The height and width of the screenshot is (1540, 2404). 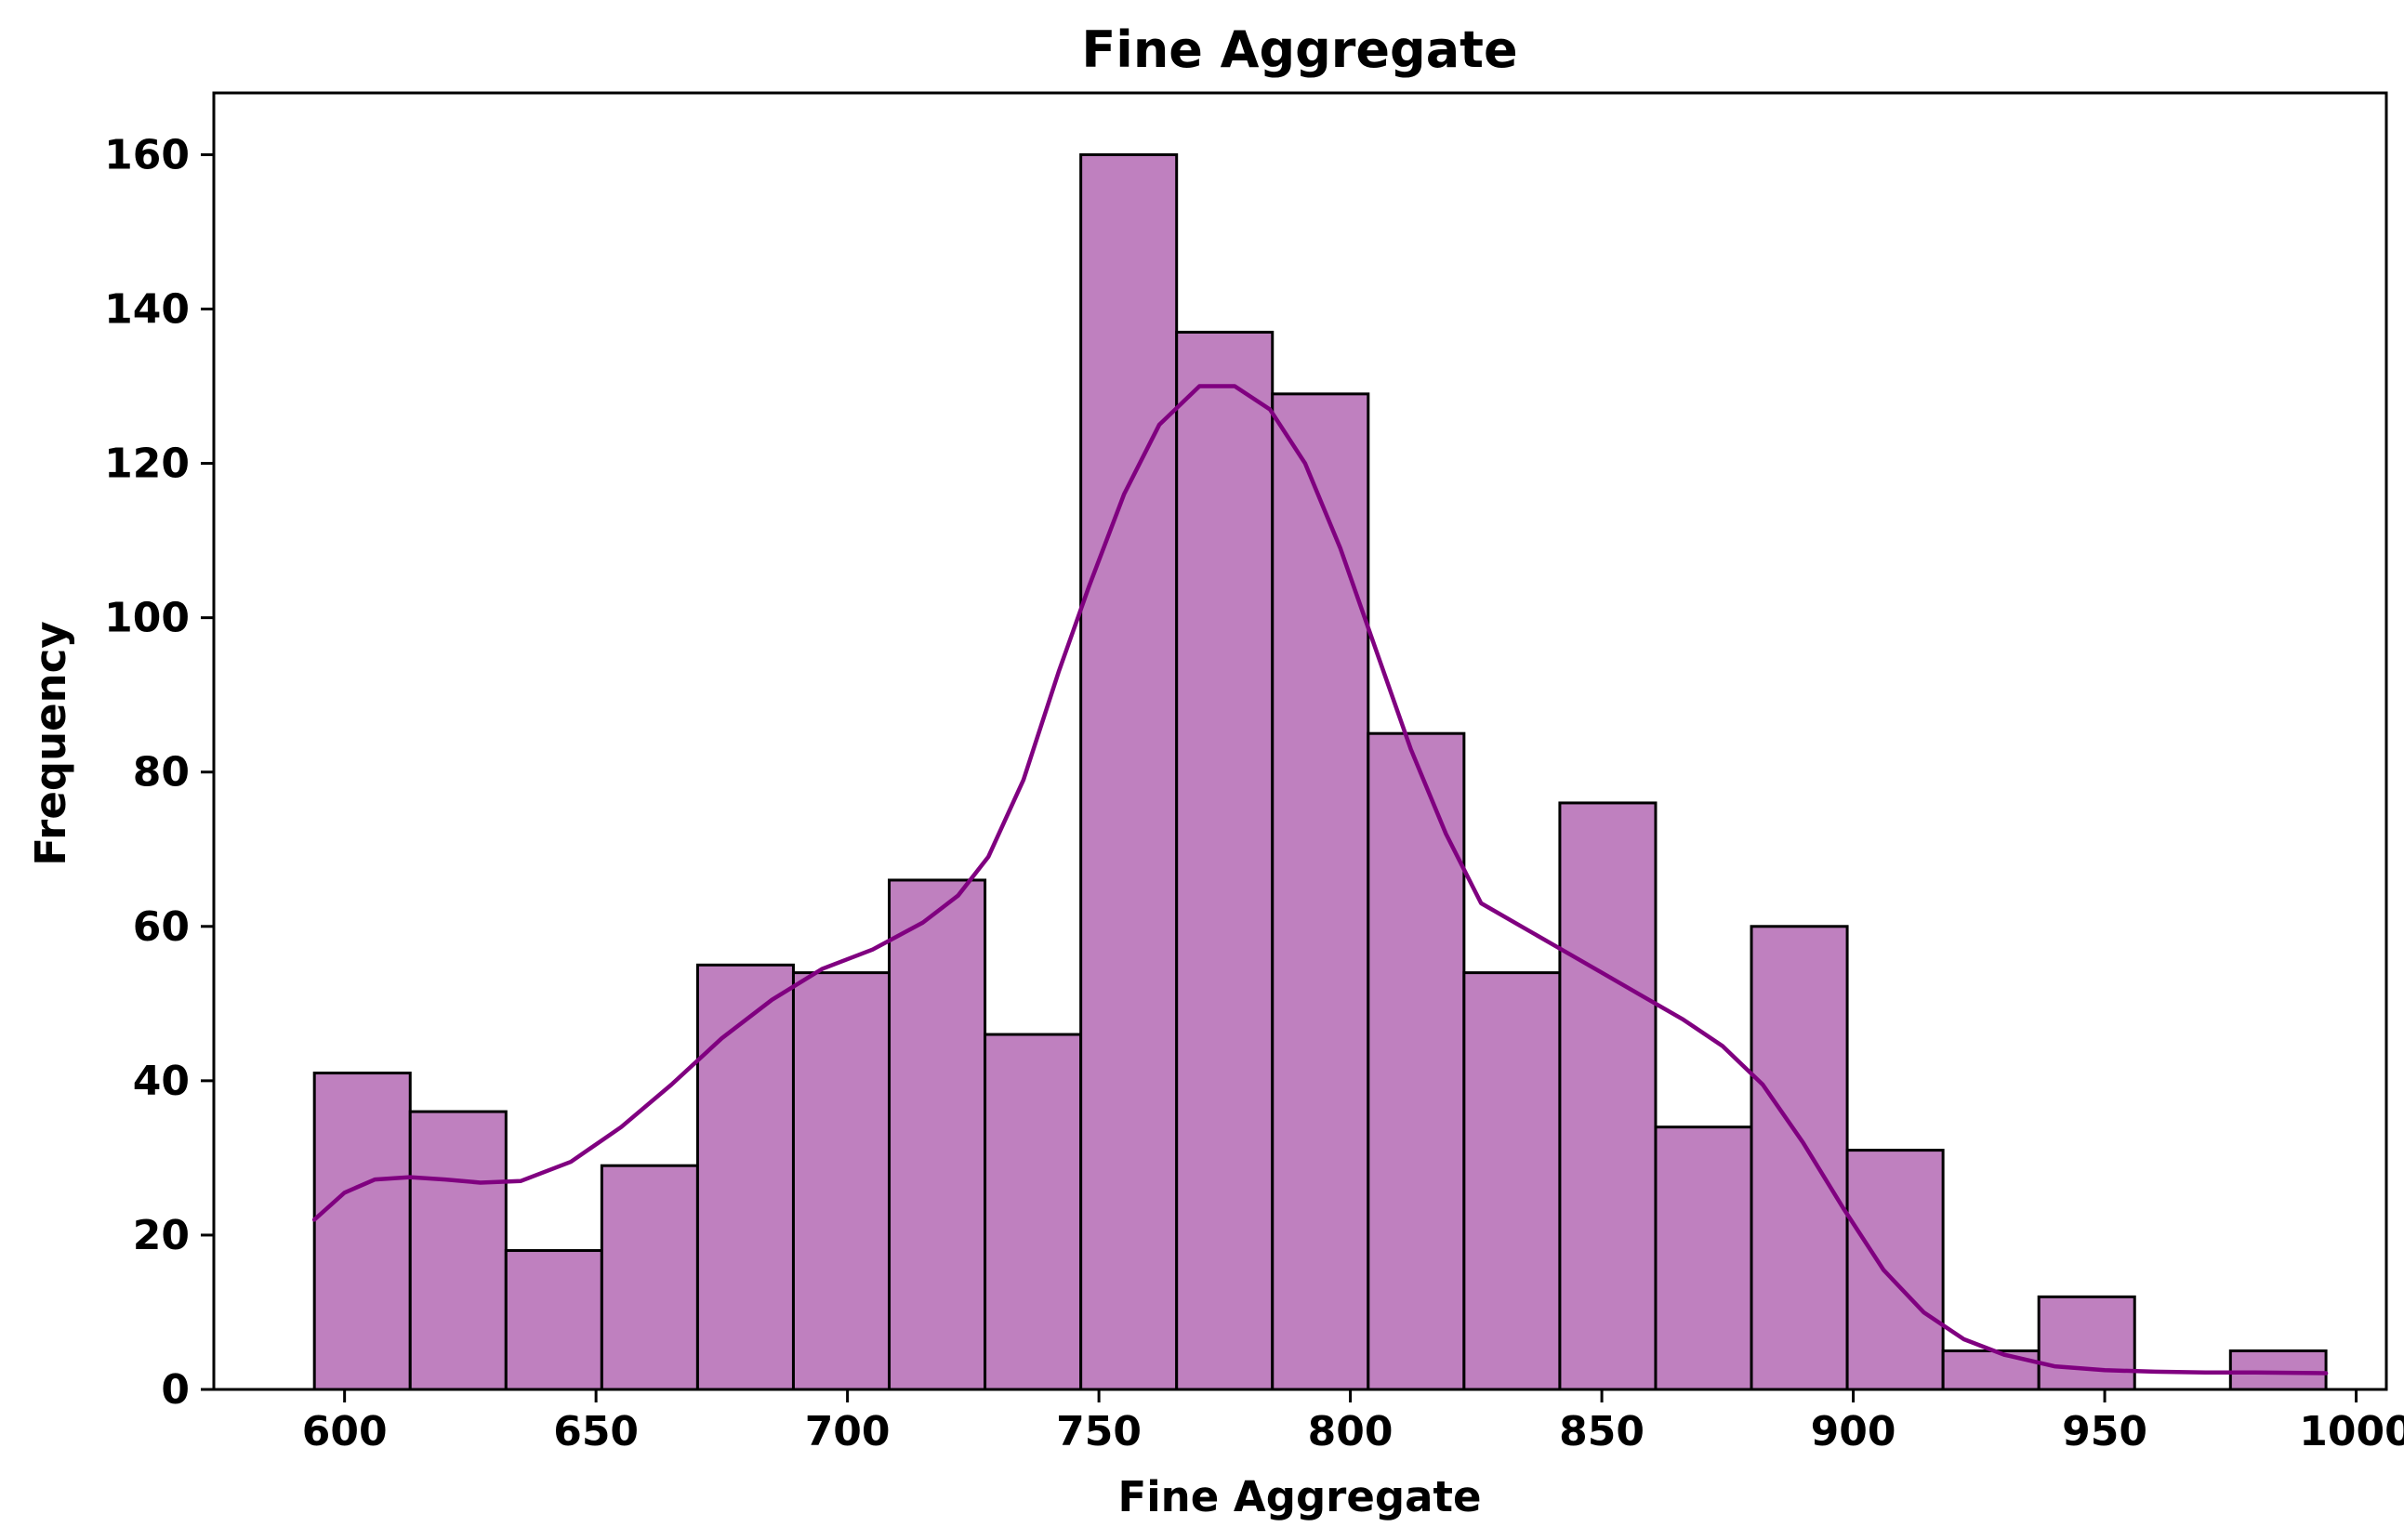 What do you see at coordinates (161, 1235) in the screenshot?
I see `y-tick-label: 20` at bounding box center [161, 1235].